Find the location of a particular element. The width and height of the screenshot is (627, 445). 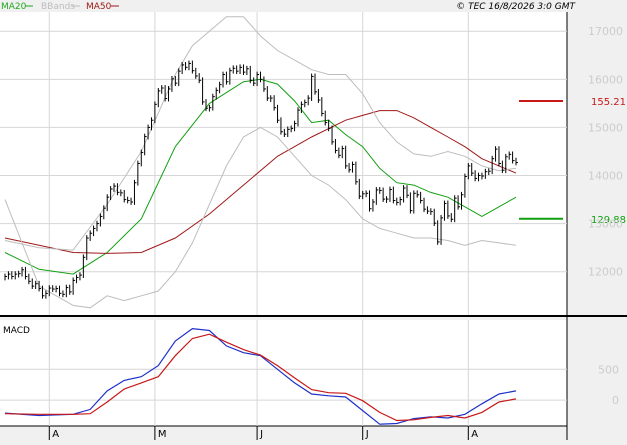

price-level-label: 129.88 is located at coordinates (608, 220).